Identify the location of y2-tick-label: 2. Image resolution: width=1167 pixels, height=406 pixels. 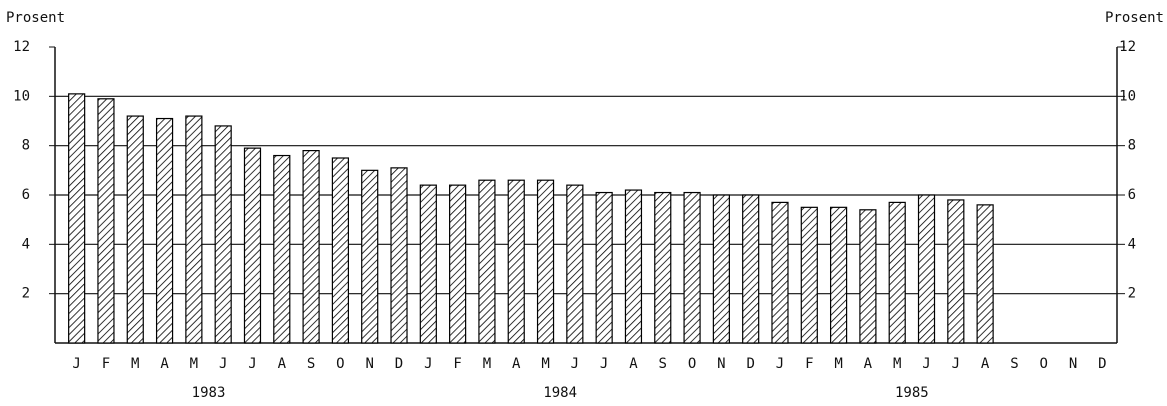
(1132, 294).